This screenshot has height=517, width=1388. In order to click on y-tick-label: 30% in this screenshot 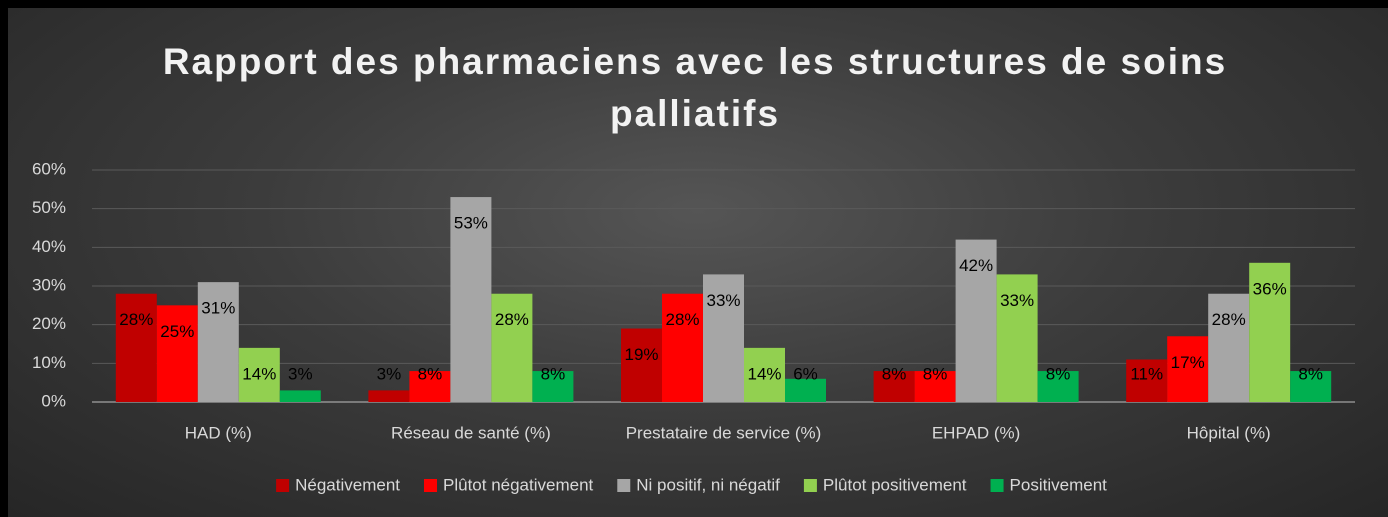, I will do `click(49, 284)`.